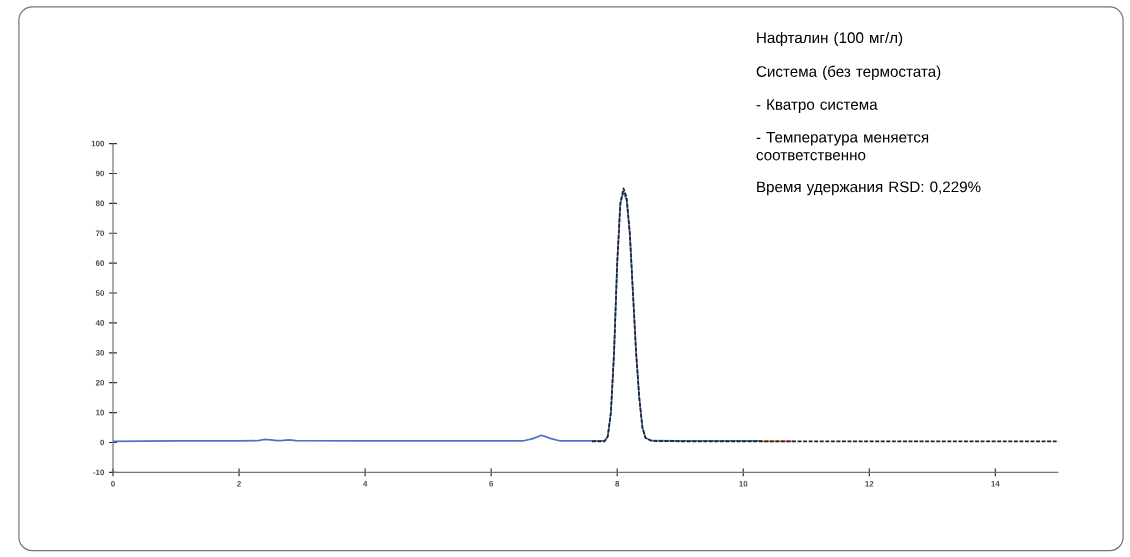 This screenshot has width=1130, height=557. I want to click on text: Система (без термостата), so click(848, 73).